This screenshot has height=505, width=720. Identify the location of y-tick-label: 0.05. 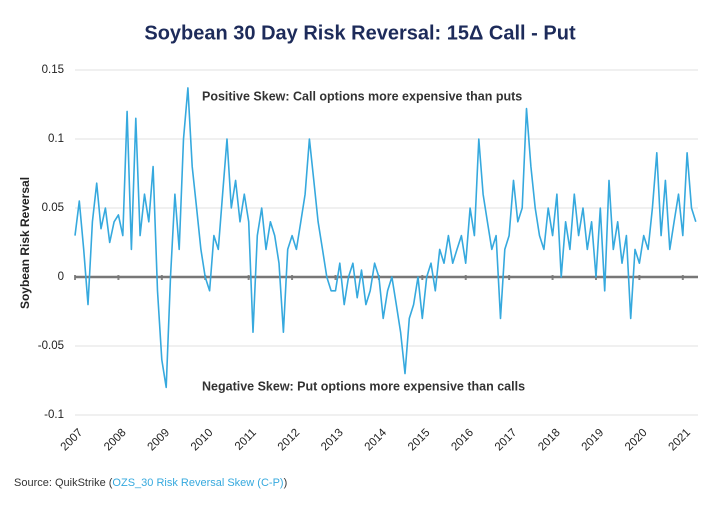
(53, 208).